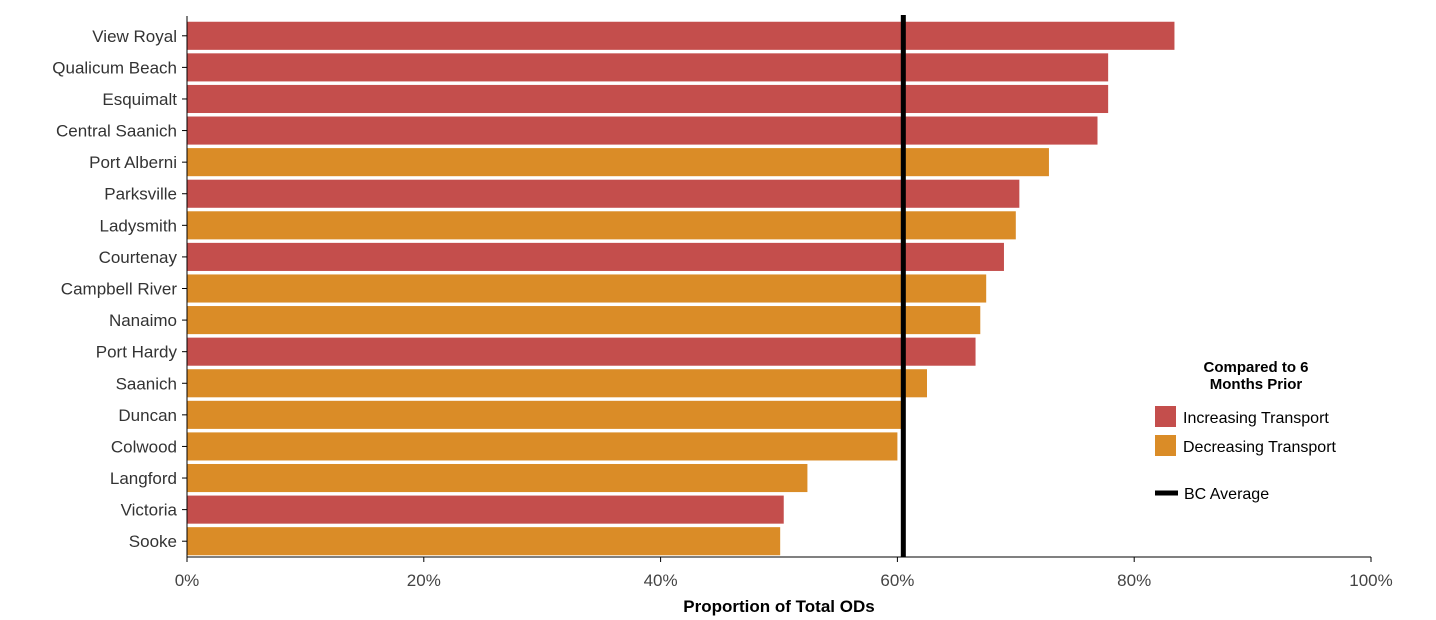 The width and height of the screenshot is (1436, 620). I want to click on category-label: Nanaimo, so click(143, 320).